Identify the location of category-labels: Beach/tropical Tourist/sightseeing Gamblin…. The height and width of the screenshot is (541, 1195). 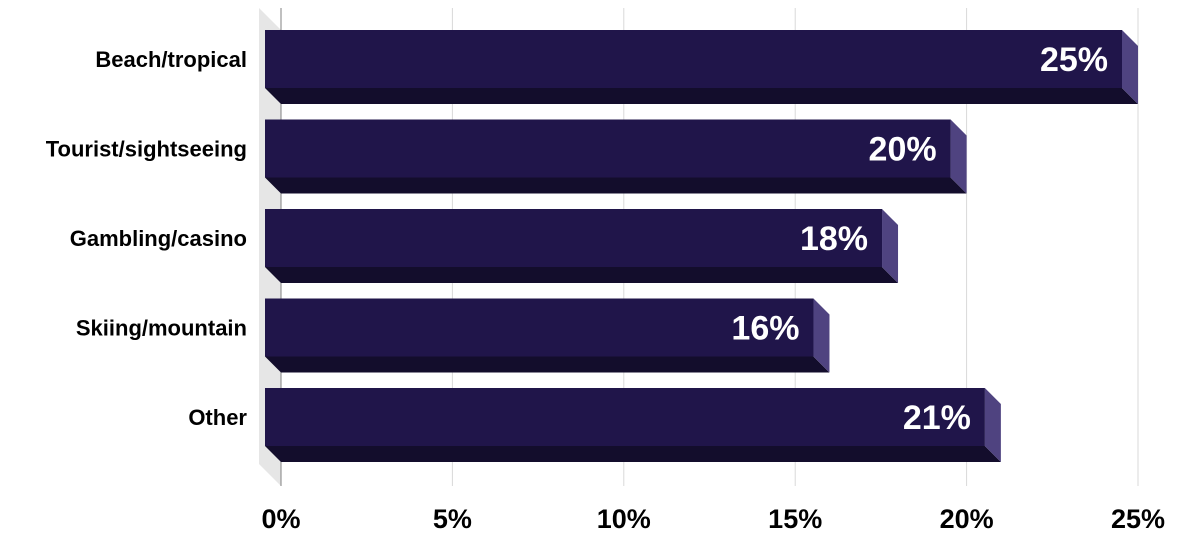
(147, 238).